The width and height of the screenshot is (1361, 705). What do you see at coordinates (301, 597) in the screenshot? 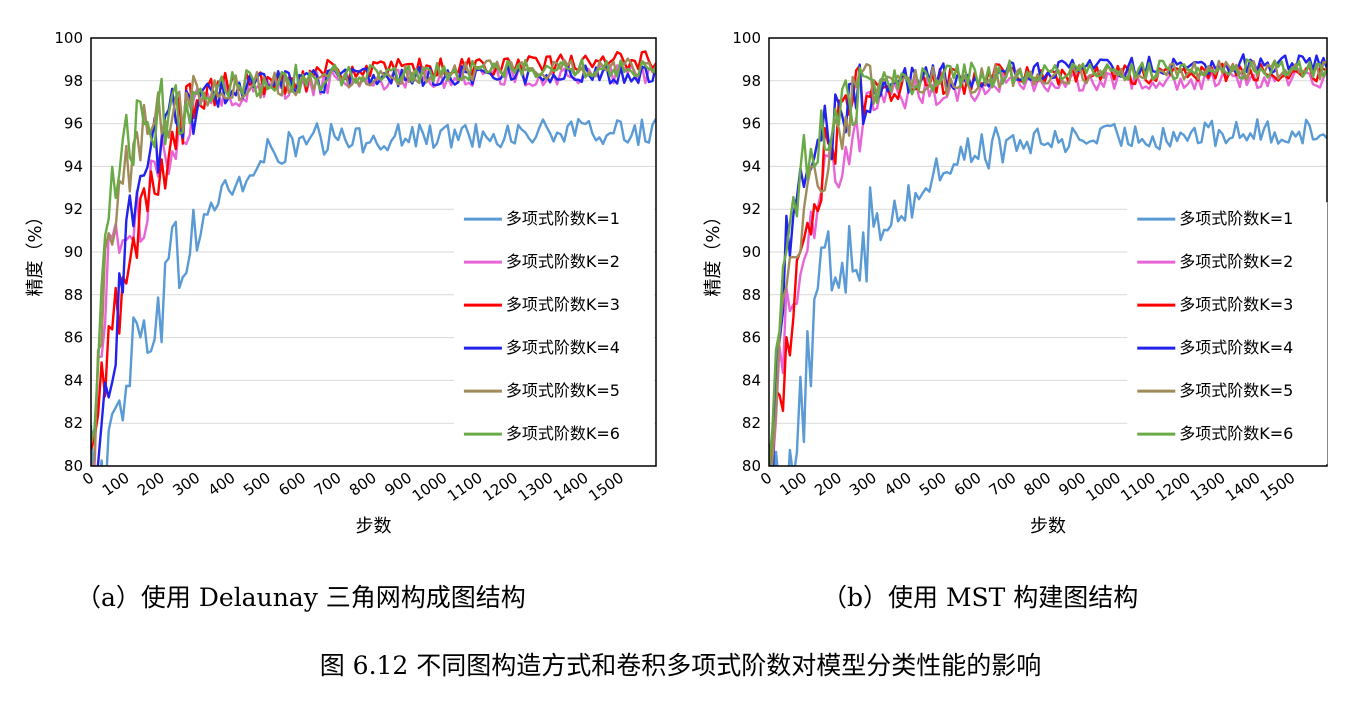
I see `subcaption-a: （a）使用 Delaunay 三角网构成图结构` at bounding box center [301, 597].